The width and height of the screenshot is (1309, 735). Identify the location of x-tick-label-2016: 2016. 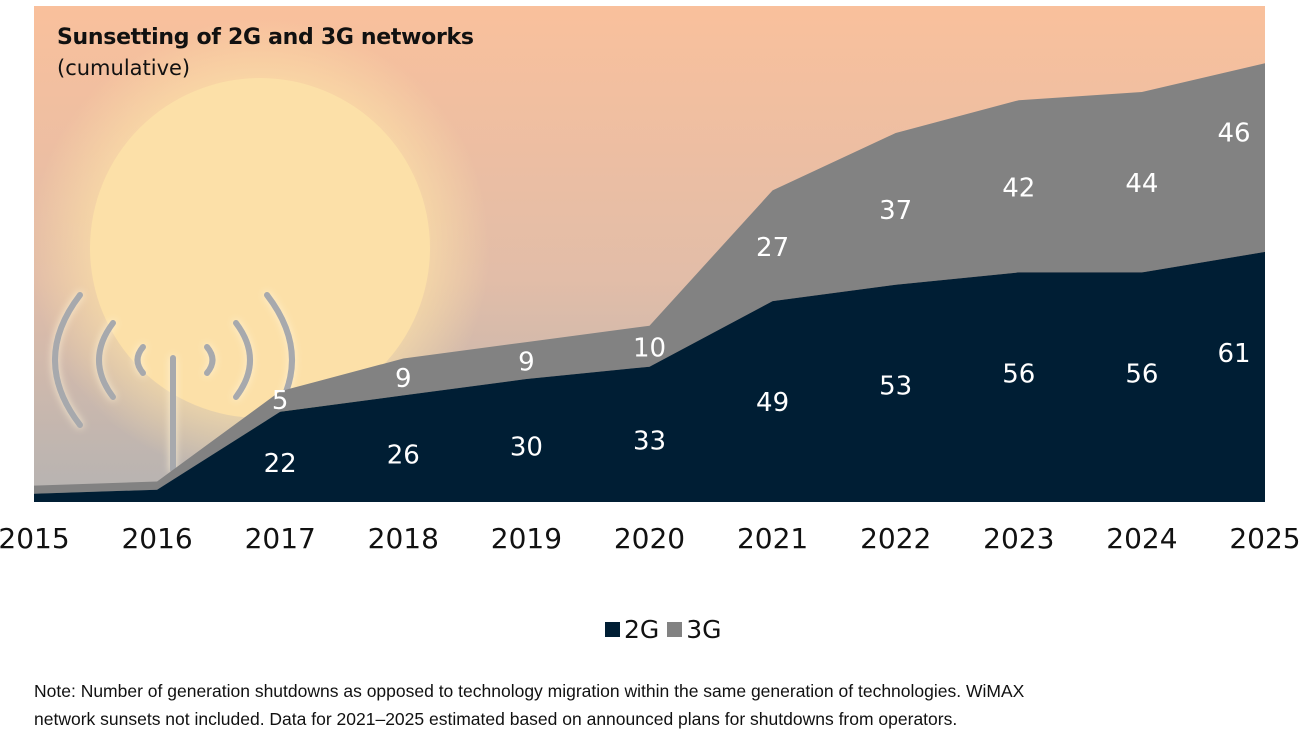
(156, 538).